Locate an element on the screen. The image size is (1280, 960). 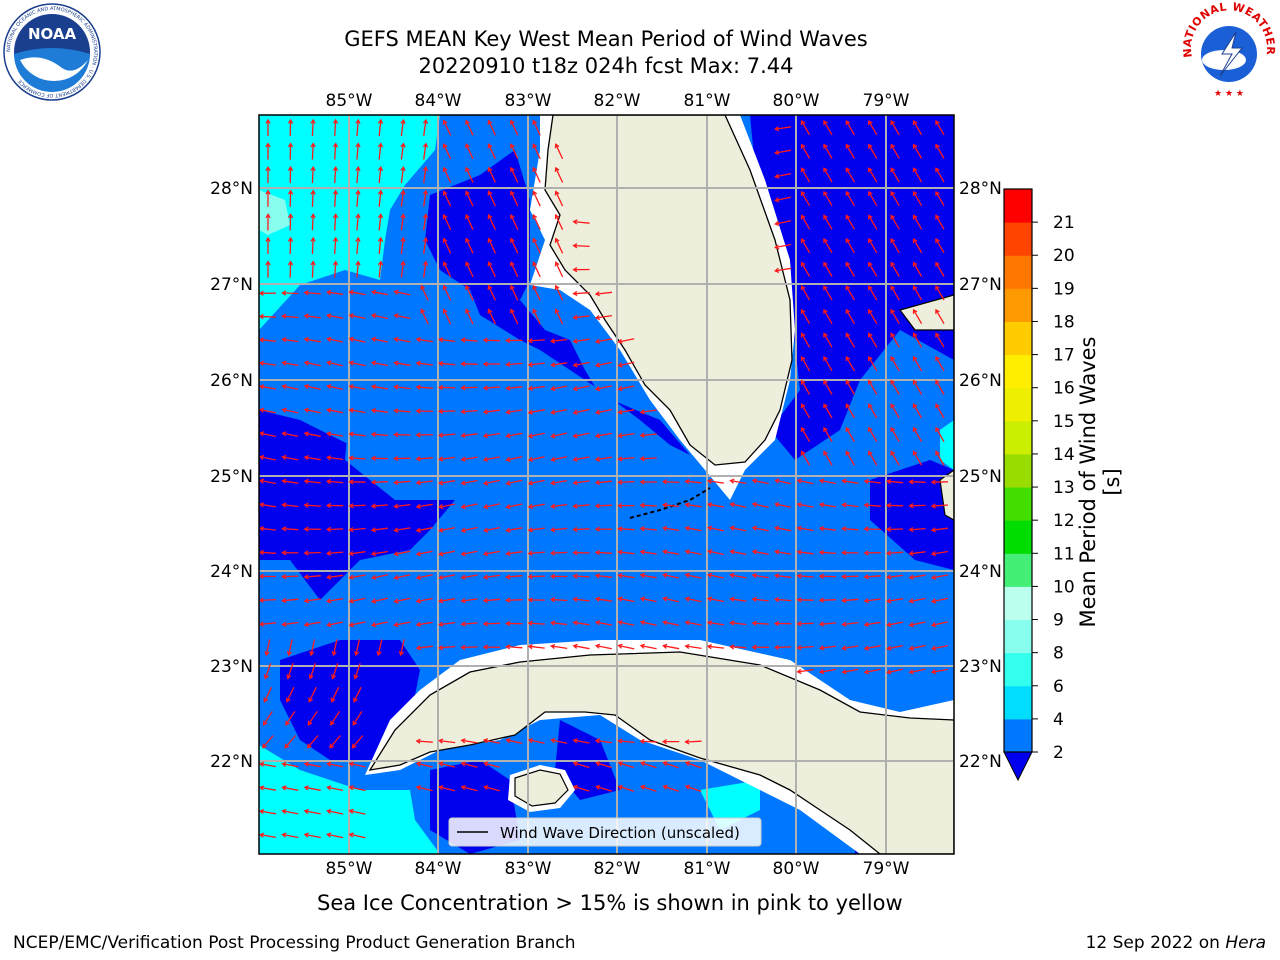
lat-tick-label: 25°N is located at coordinates (980, 477).